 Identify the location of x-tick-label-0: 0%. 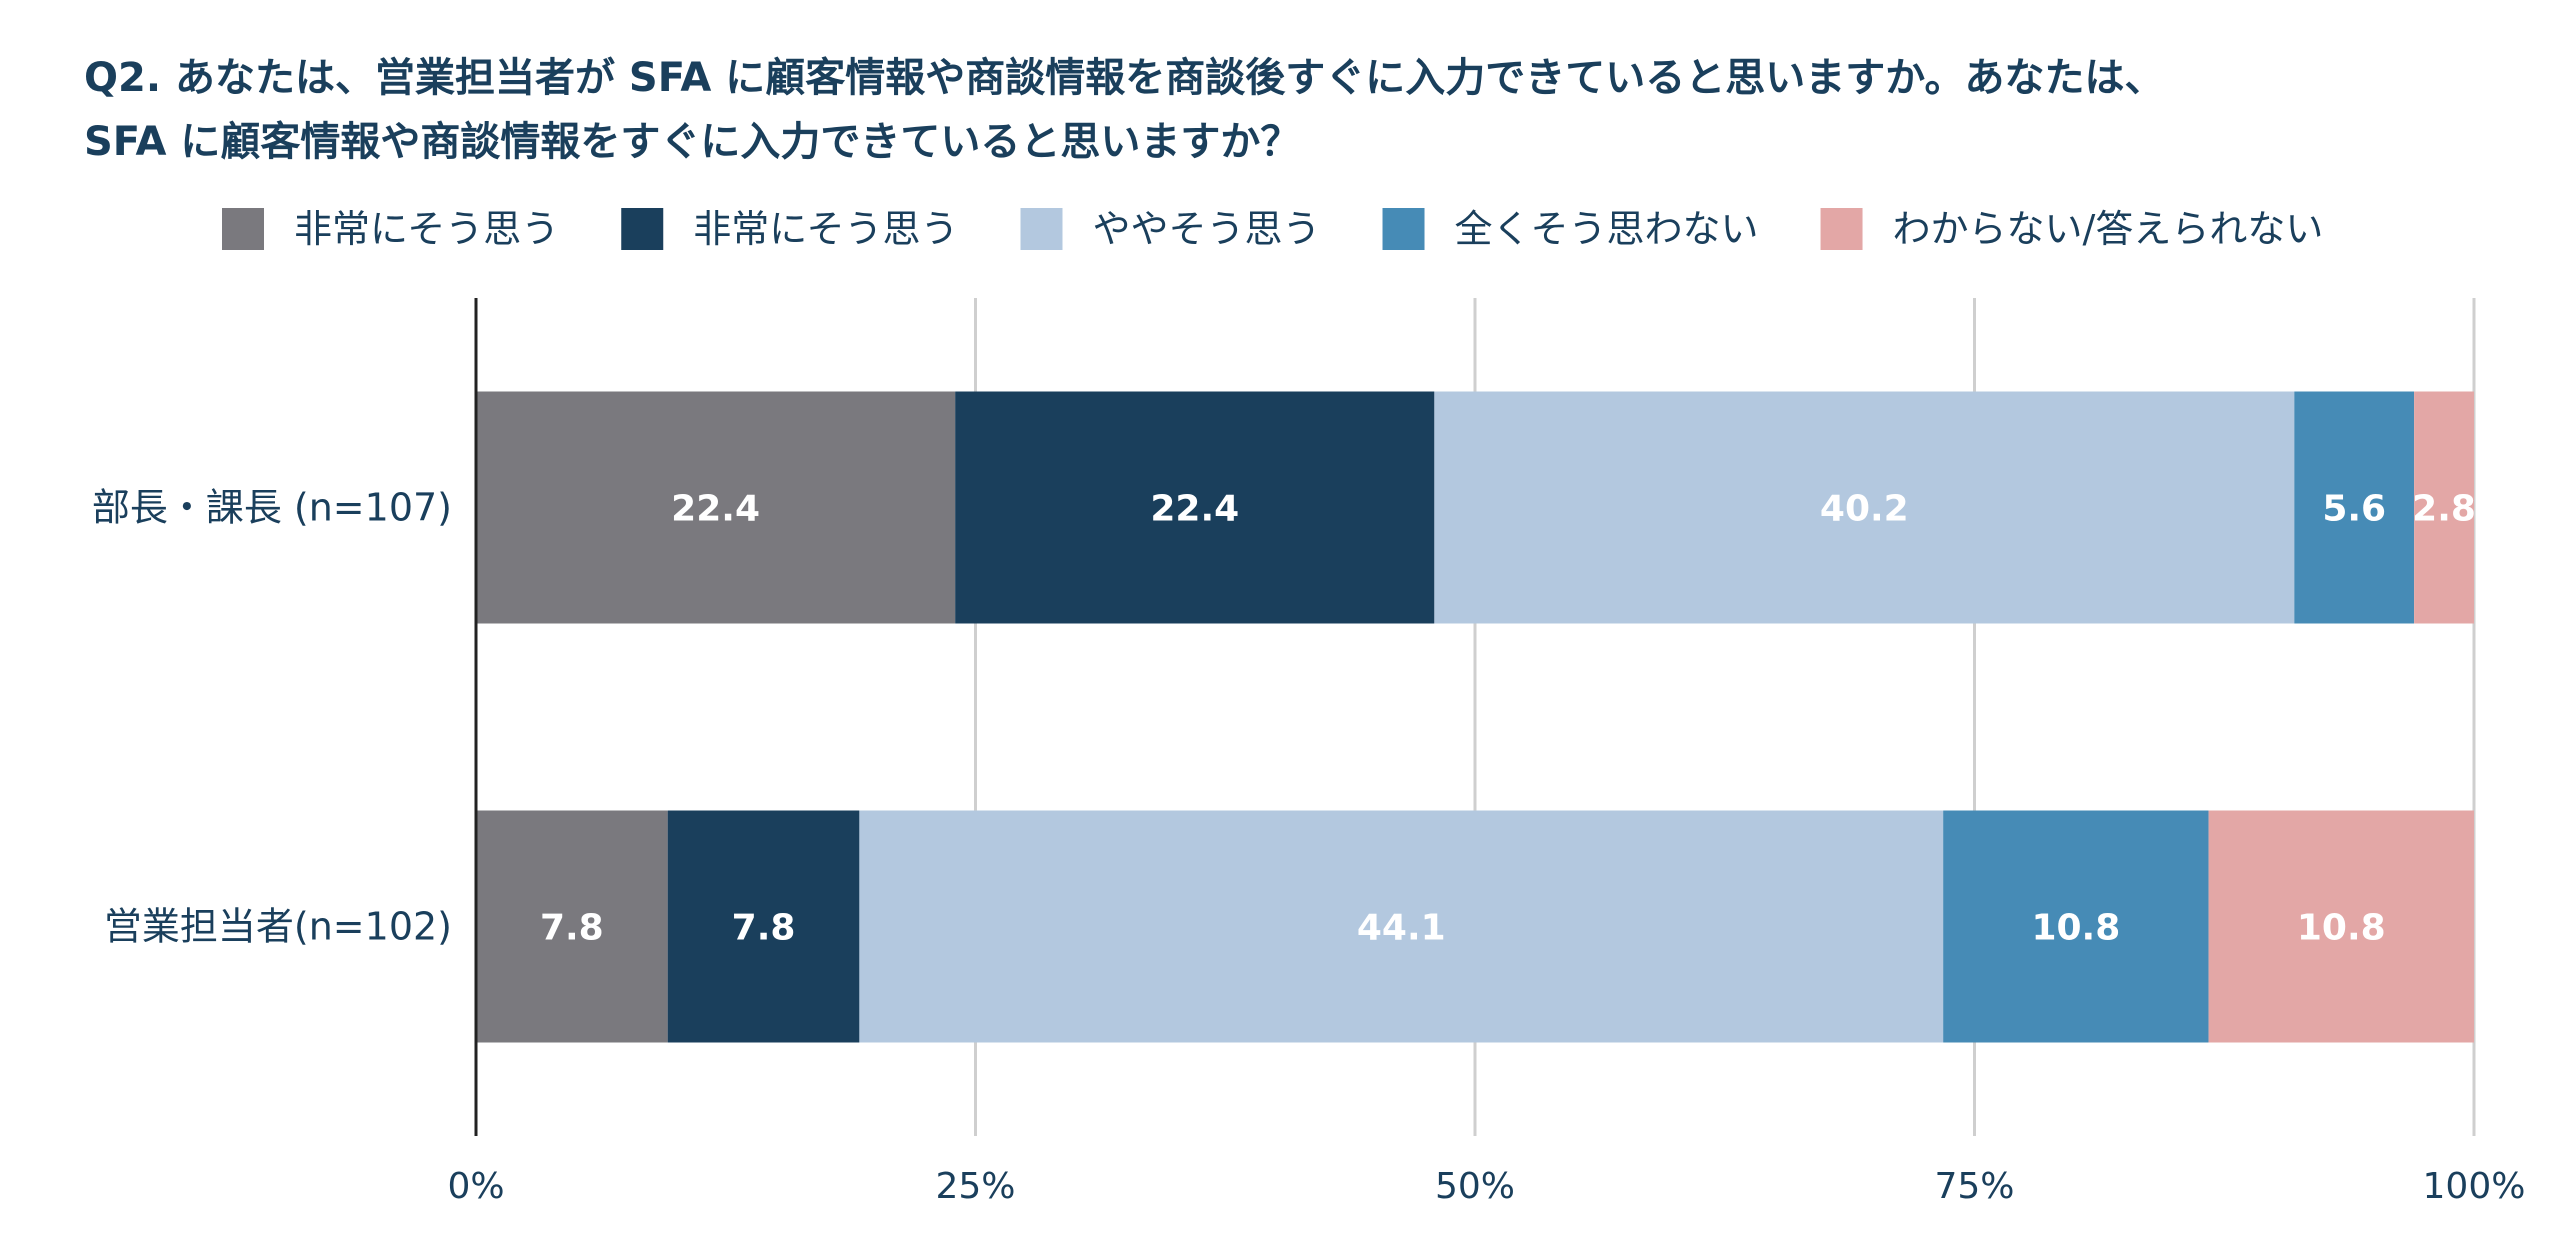
(475, 1186).